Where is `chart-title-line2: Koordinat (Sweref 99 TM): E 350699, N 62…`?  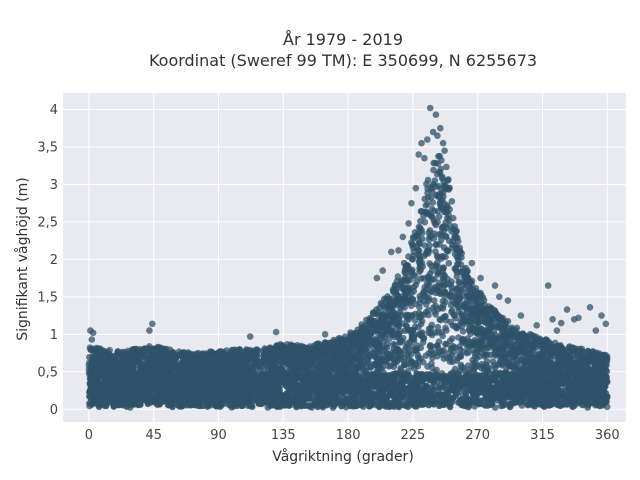 chart-title-line2: Koordinat (Sweref 99 TM): E 350699, N 62… is located at coordinates (343, 60).